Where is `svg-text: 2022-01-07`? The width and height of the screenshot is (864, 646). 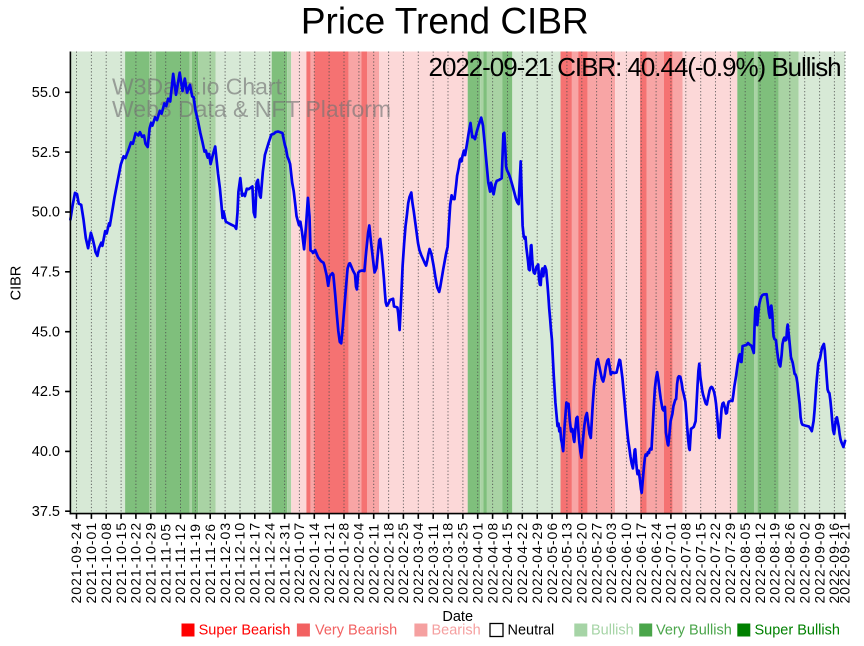
svg-text: 2022-01-07 is located at coordinates (299, 563).